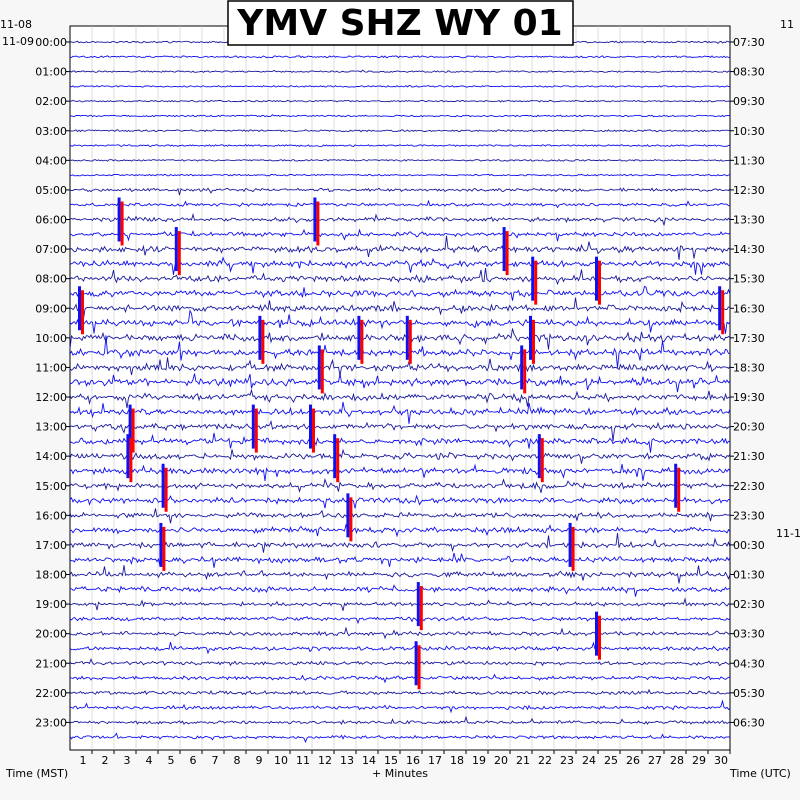 The width and height of the screenshot is (800, 800). What do you see at coordinates (749, 160) in the screenshot?
I see `right-hour-label: 11:30` at bounding box center [749, 160].